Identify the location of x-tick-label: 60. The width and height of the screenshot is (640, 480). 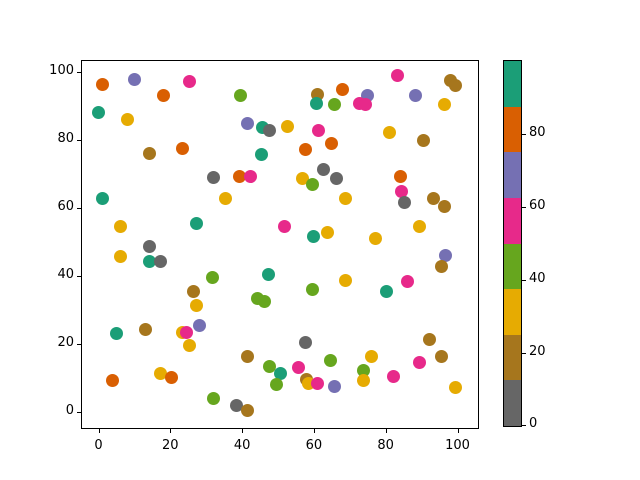
(314, 445).